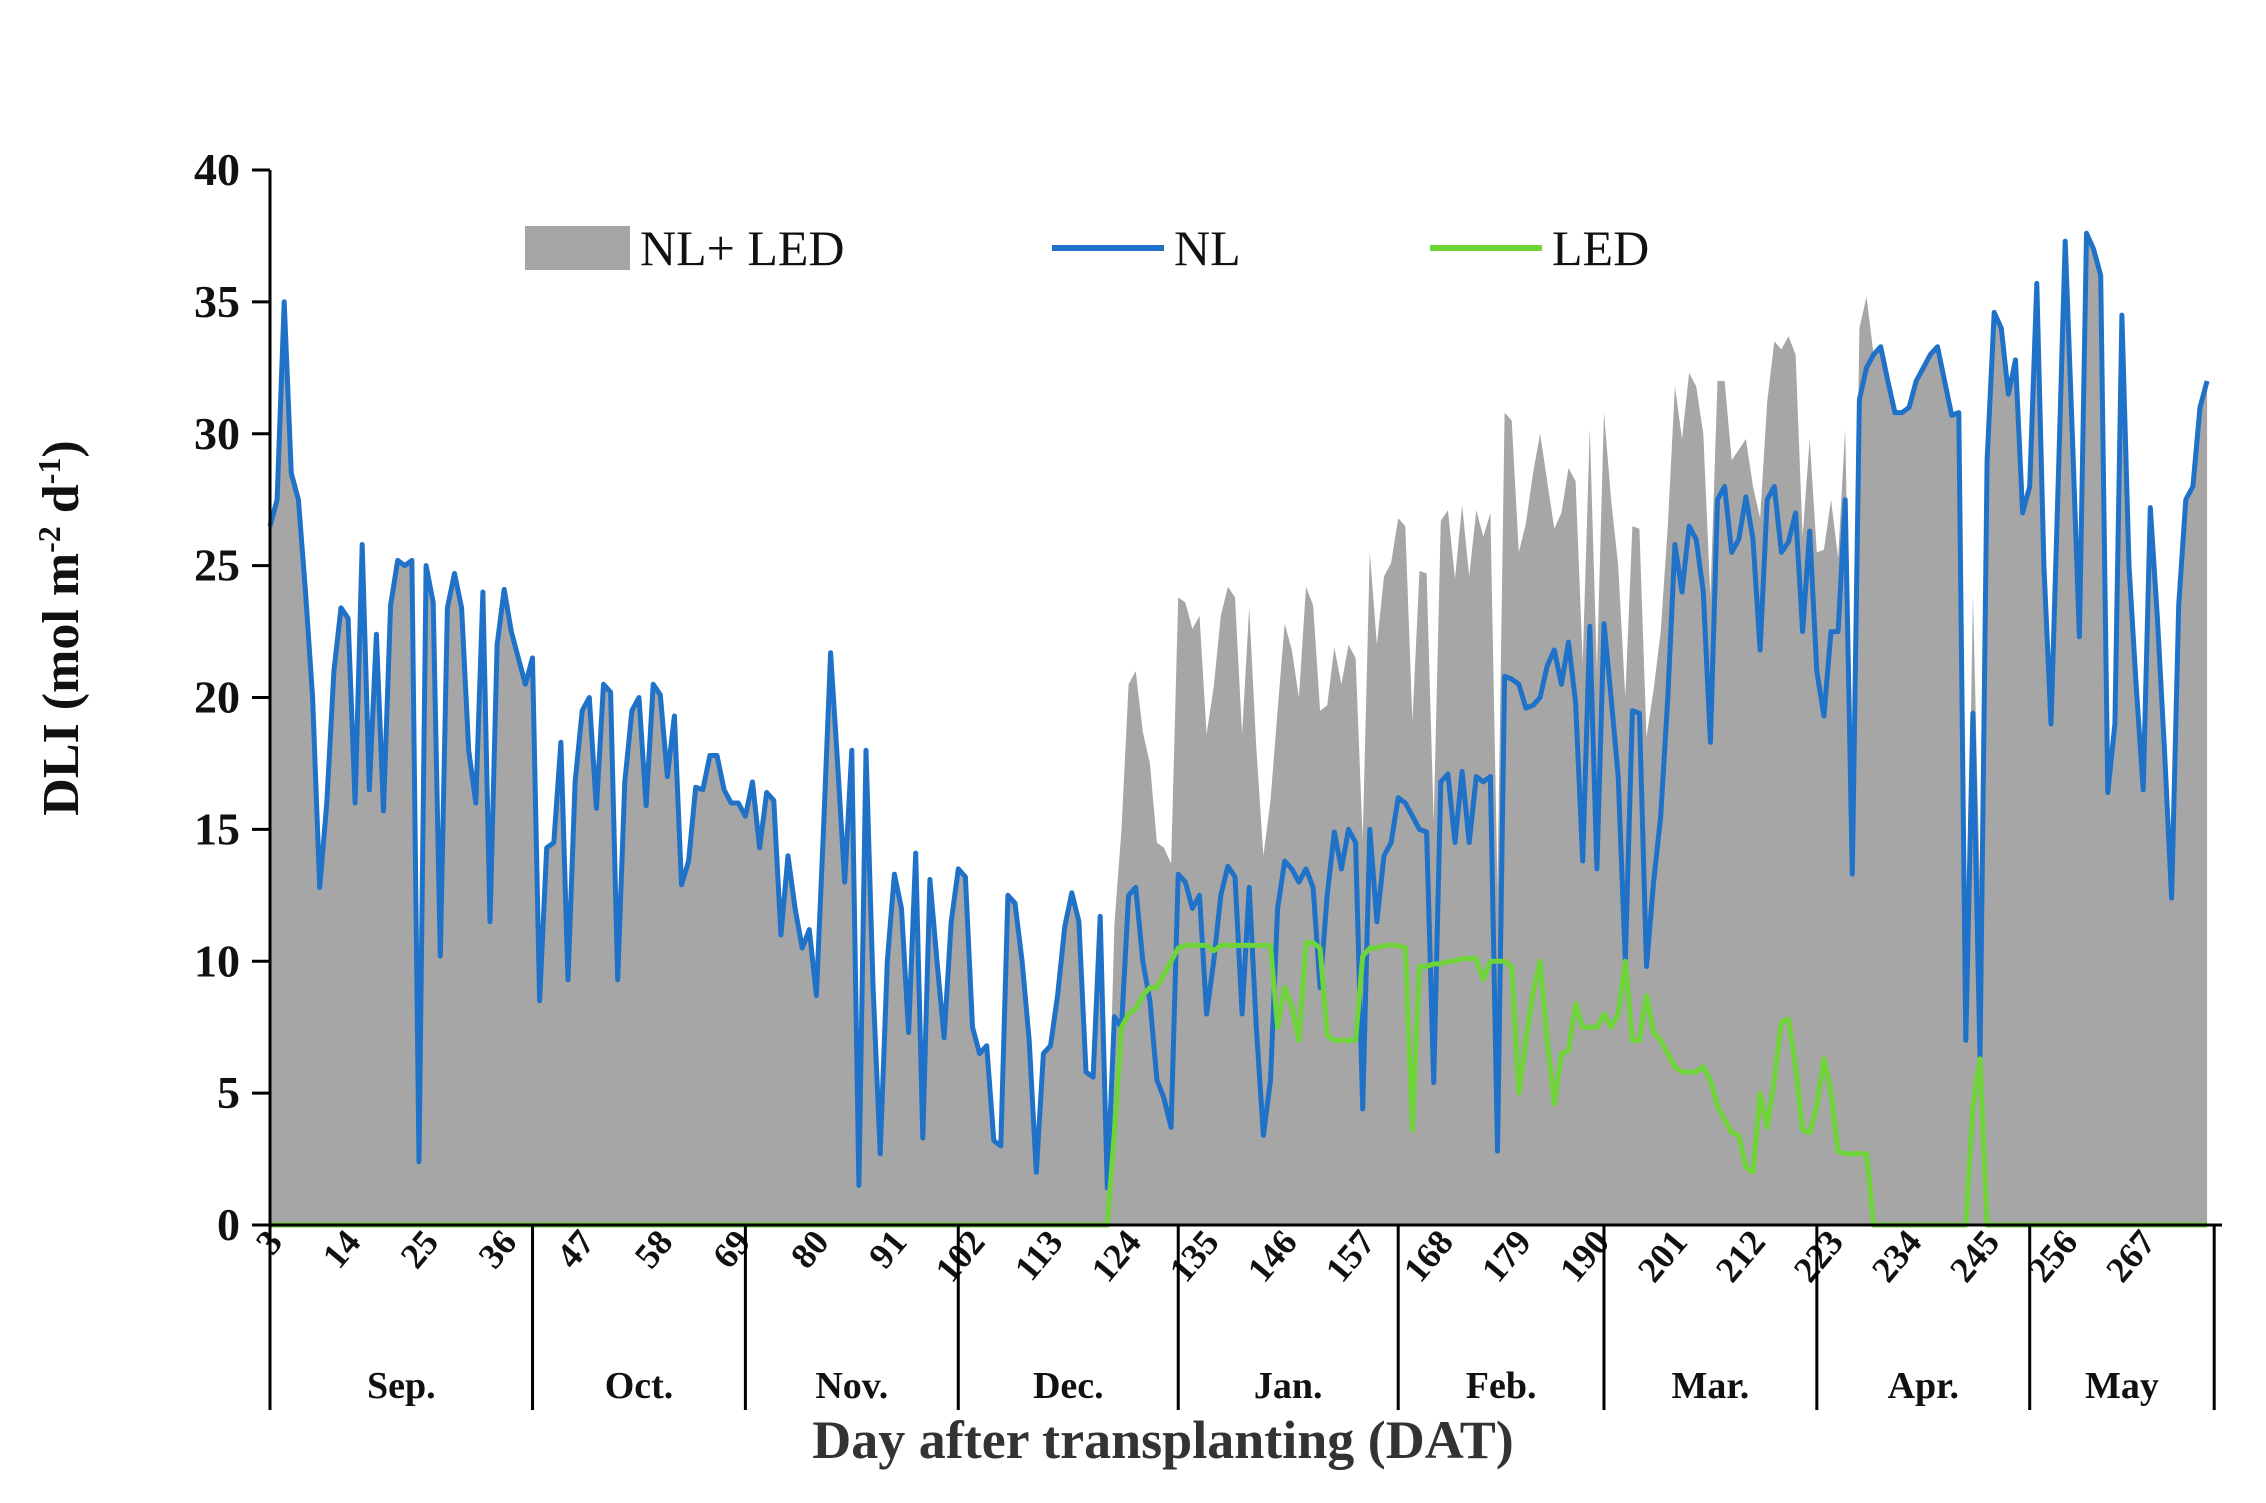 The width and height of the screenshot is (2266, 1503). What do you see at coordinates (1288, 1386) in the screenshot?
I see `month-label: Jan.` at bounding box center [1288, 1386].